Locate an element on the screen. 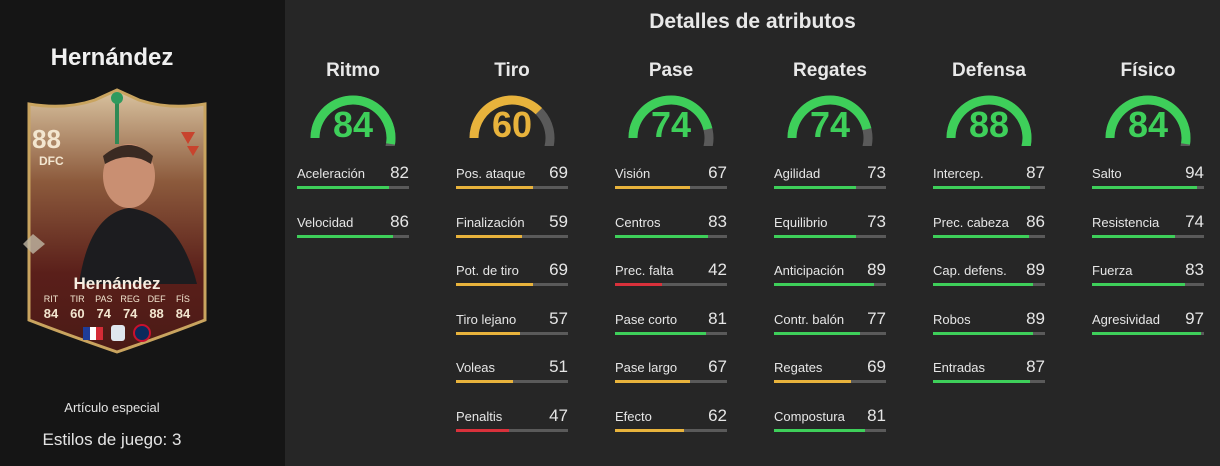  attribute-group-0: Ritmo 84 Aceleración 82 Velocidad 86 is located at coordinates (353, 260).